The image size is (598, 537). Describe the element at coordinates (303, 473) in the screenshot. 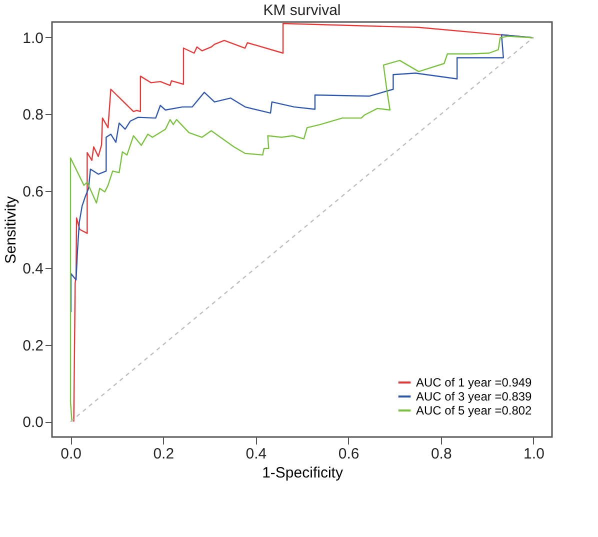

I see `x-axis-title: 1-Specificity` at that location.